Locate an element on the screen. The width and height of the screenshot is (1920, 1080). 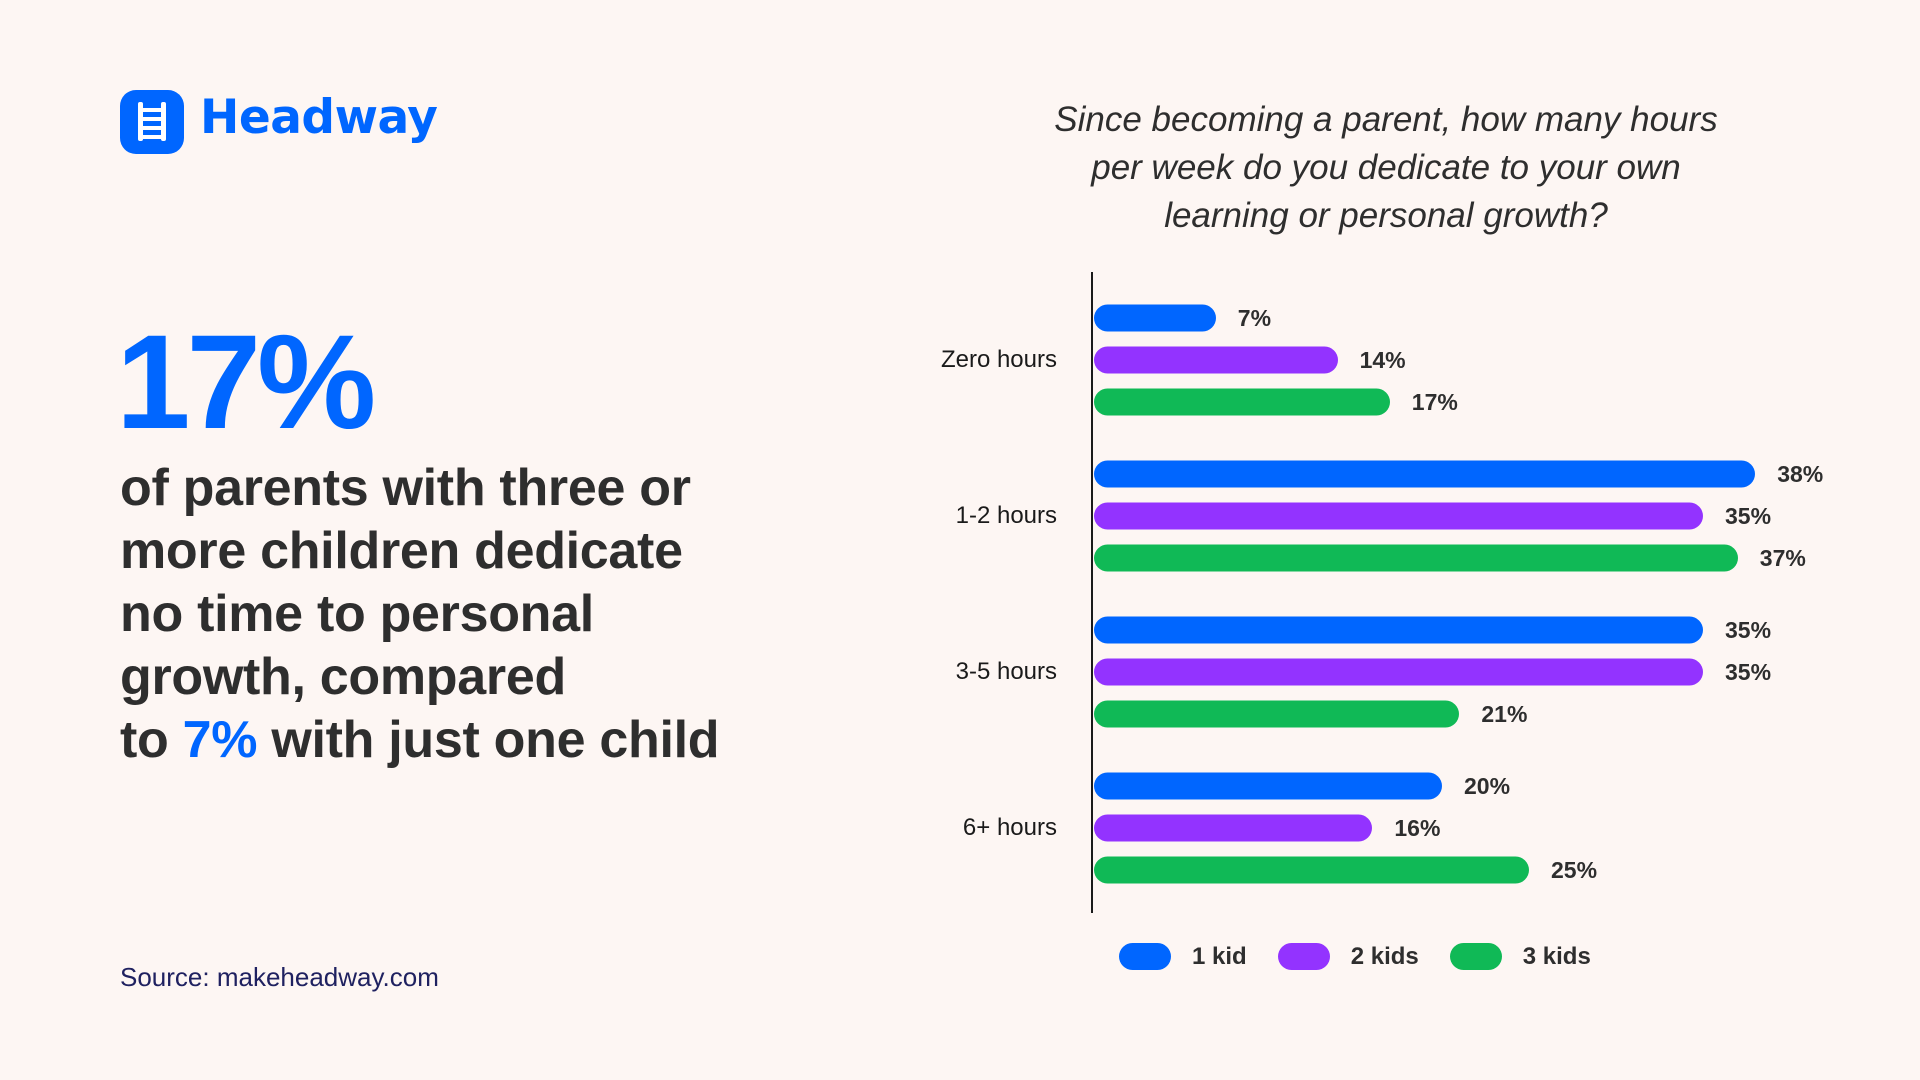
headline-stat-value: 17% is located at coordinates (246, 382).